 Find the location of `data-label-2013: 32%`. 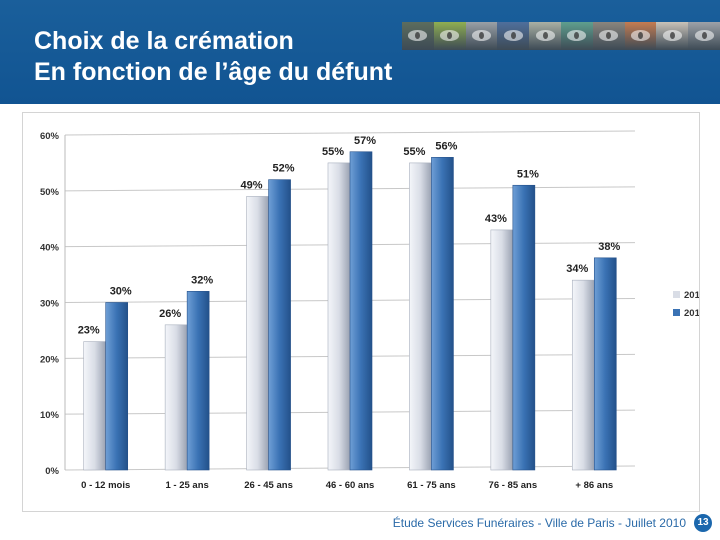

data-label-2013: 32% is located at coordinates (202, 280).